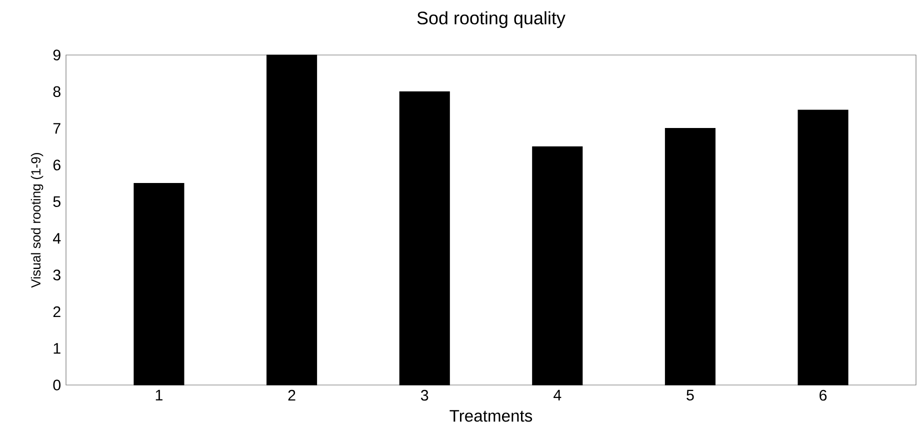 The width and height of the screenshot is (921, 437). I want to click on y-tick-label: 1, so click(57, 348).